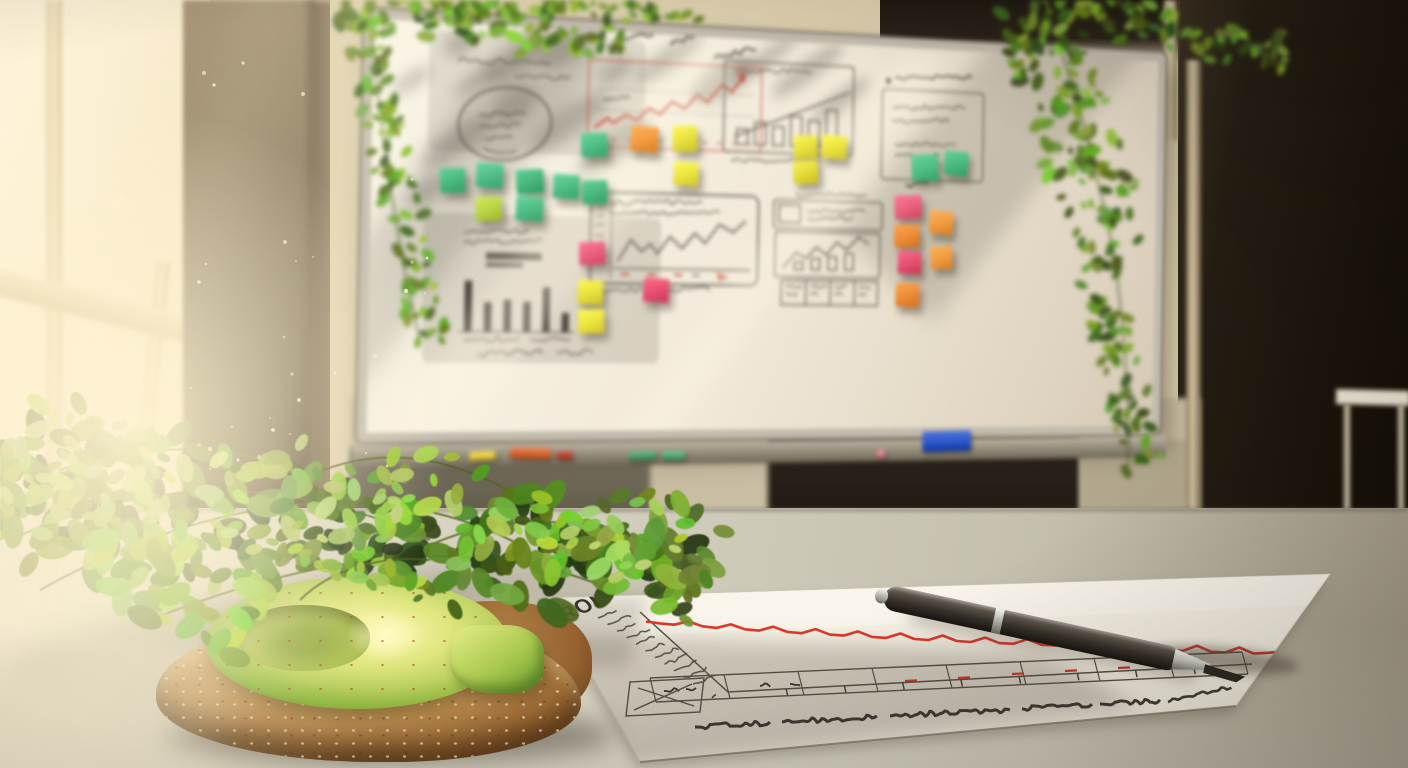 This screenshot has width=1408, height=768. Describe the element at coordinates (497, 659) in the screenshot. I see `avocado-chunk` at that location.